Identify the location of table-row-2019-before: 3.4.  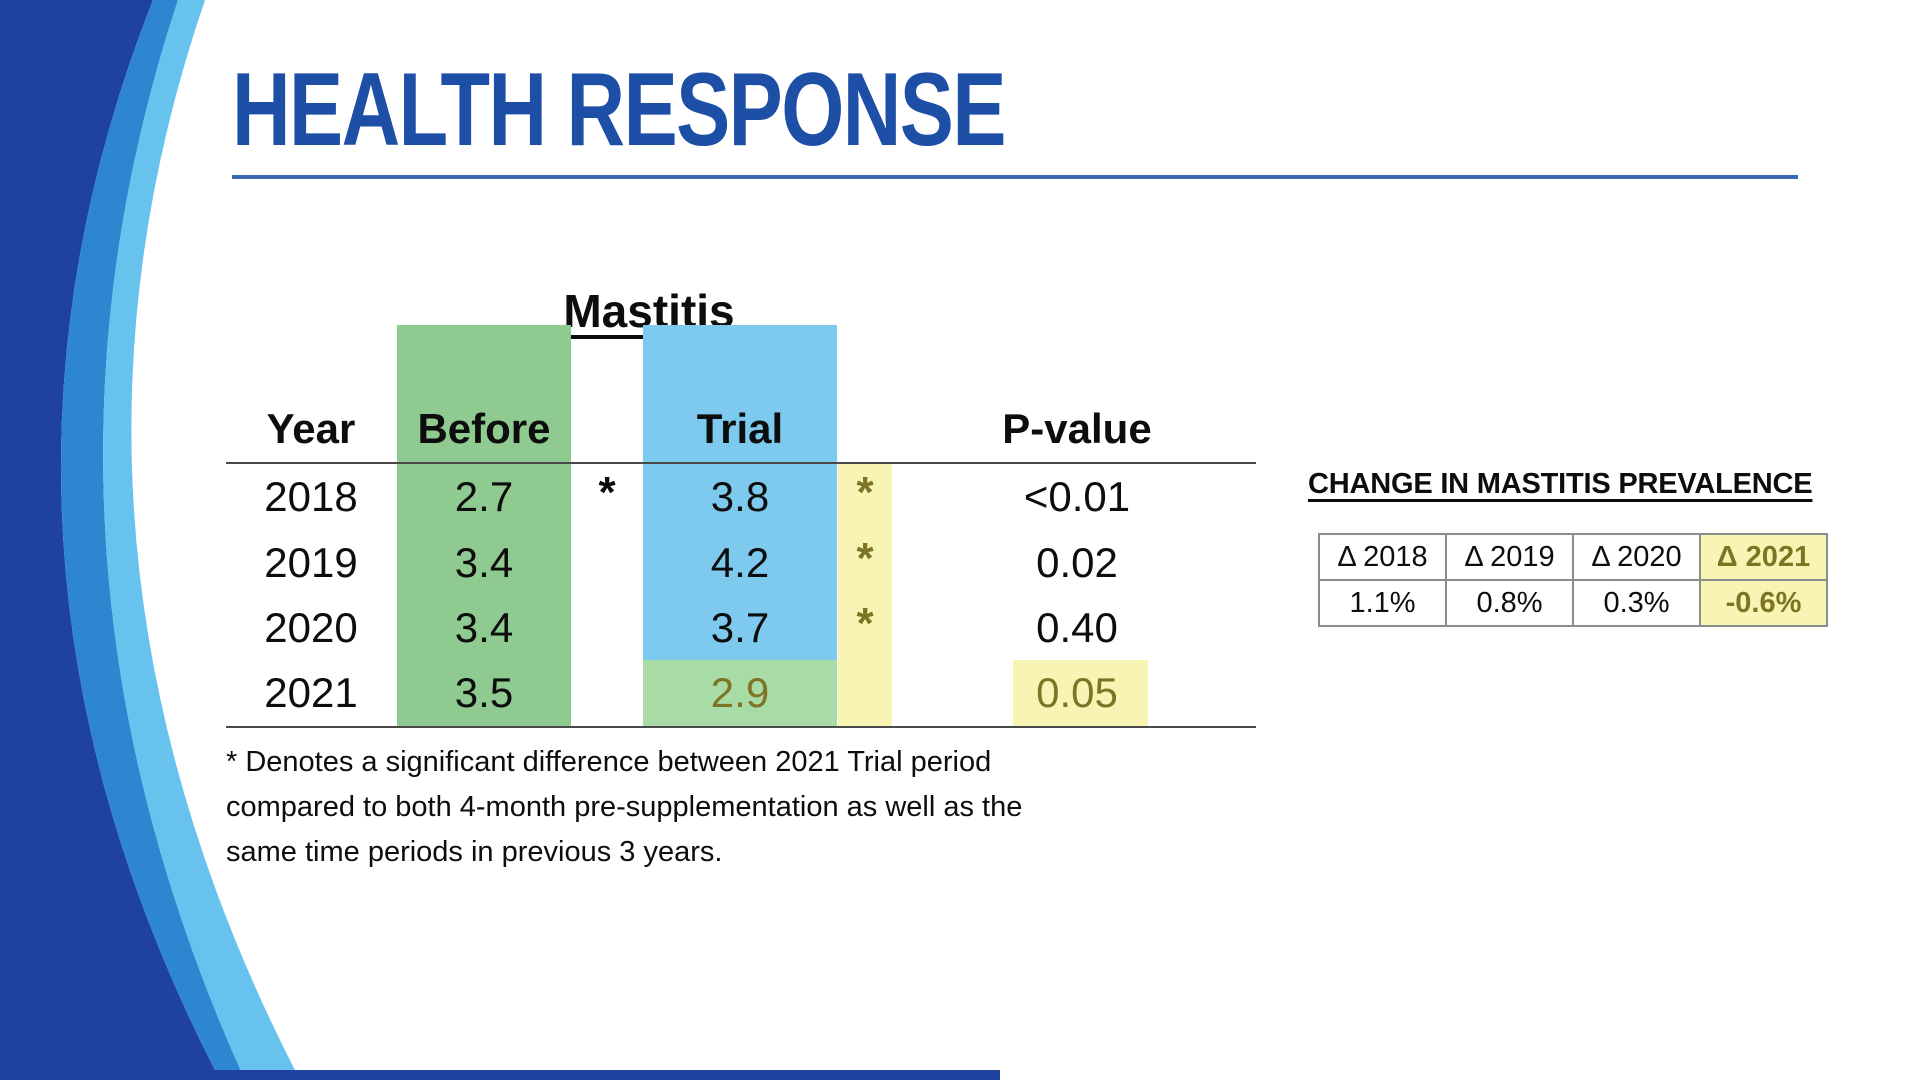
(484, 562).